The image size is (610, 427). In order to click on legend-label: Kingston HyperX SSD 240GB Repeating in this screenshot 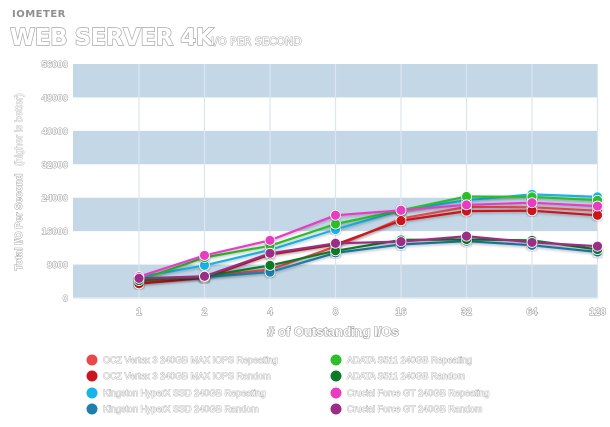, I will do `click(184, 393)`.